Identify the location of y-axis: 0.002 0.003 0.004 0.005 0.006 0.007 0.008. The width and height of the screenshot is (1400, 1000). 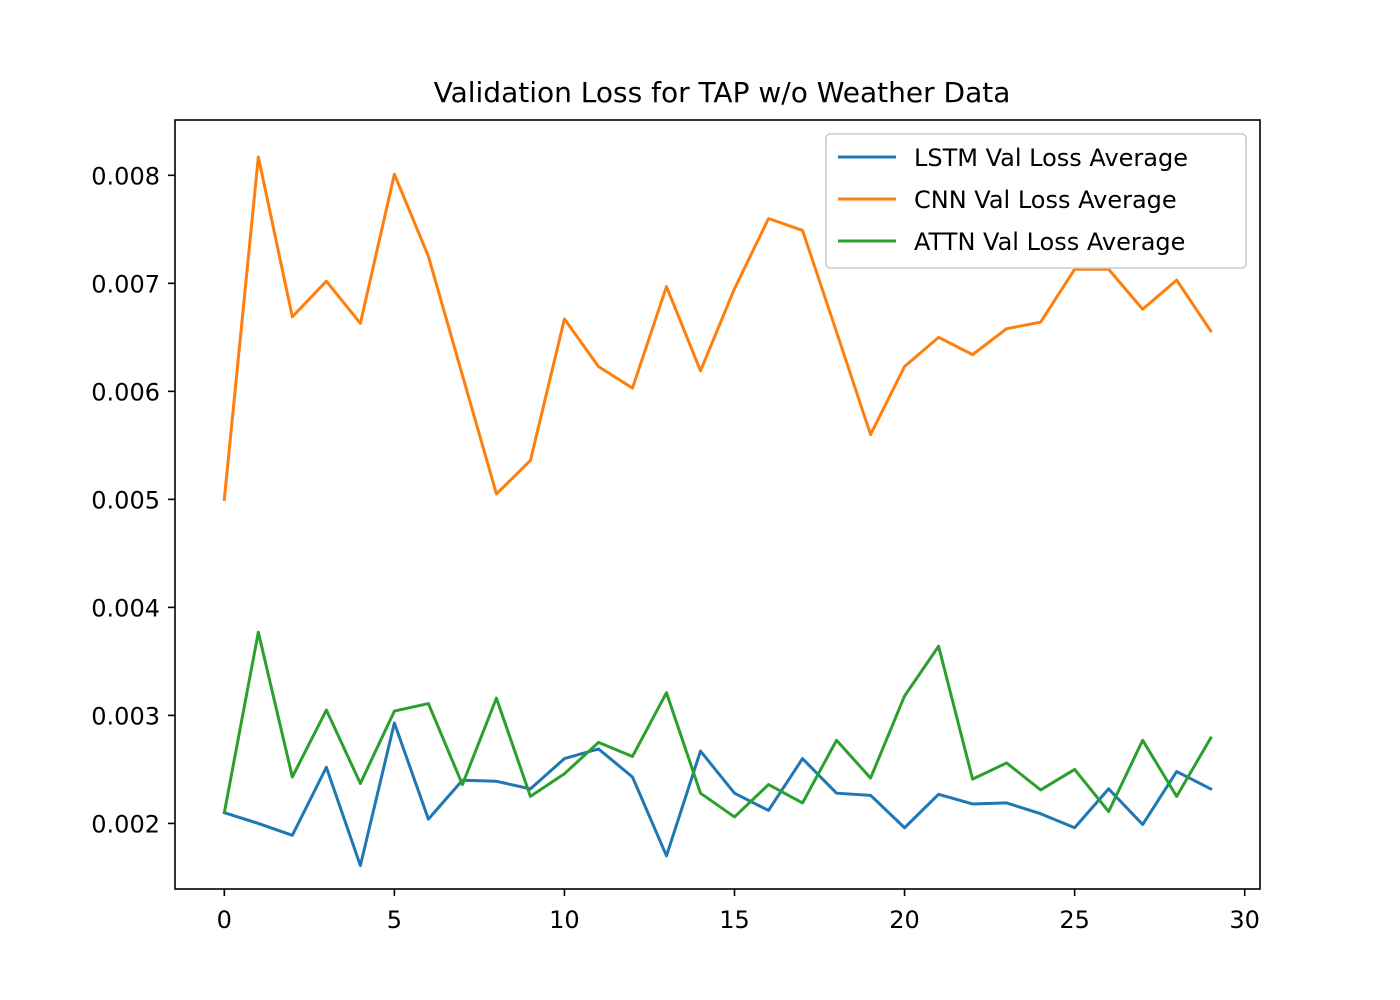
(133, 500).